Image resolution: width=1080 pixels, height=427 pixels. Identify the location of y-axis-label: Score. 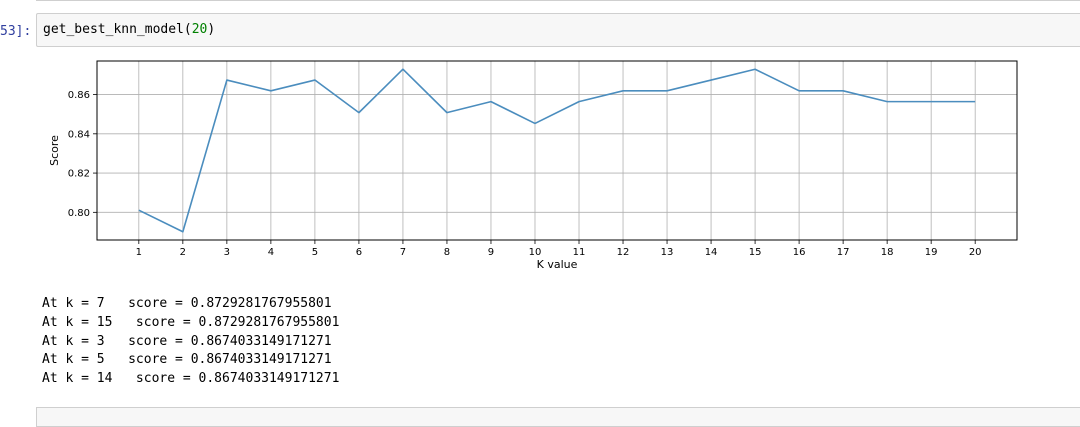
(54, 150).